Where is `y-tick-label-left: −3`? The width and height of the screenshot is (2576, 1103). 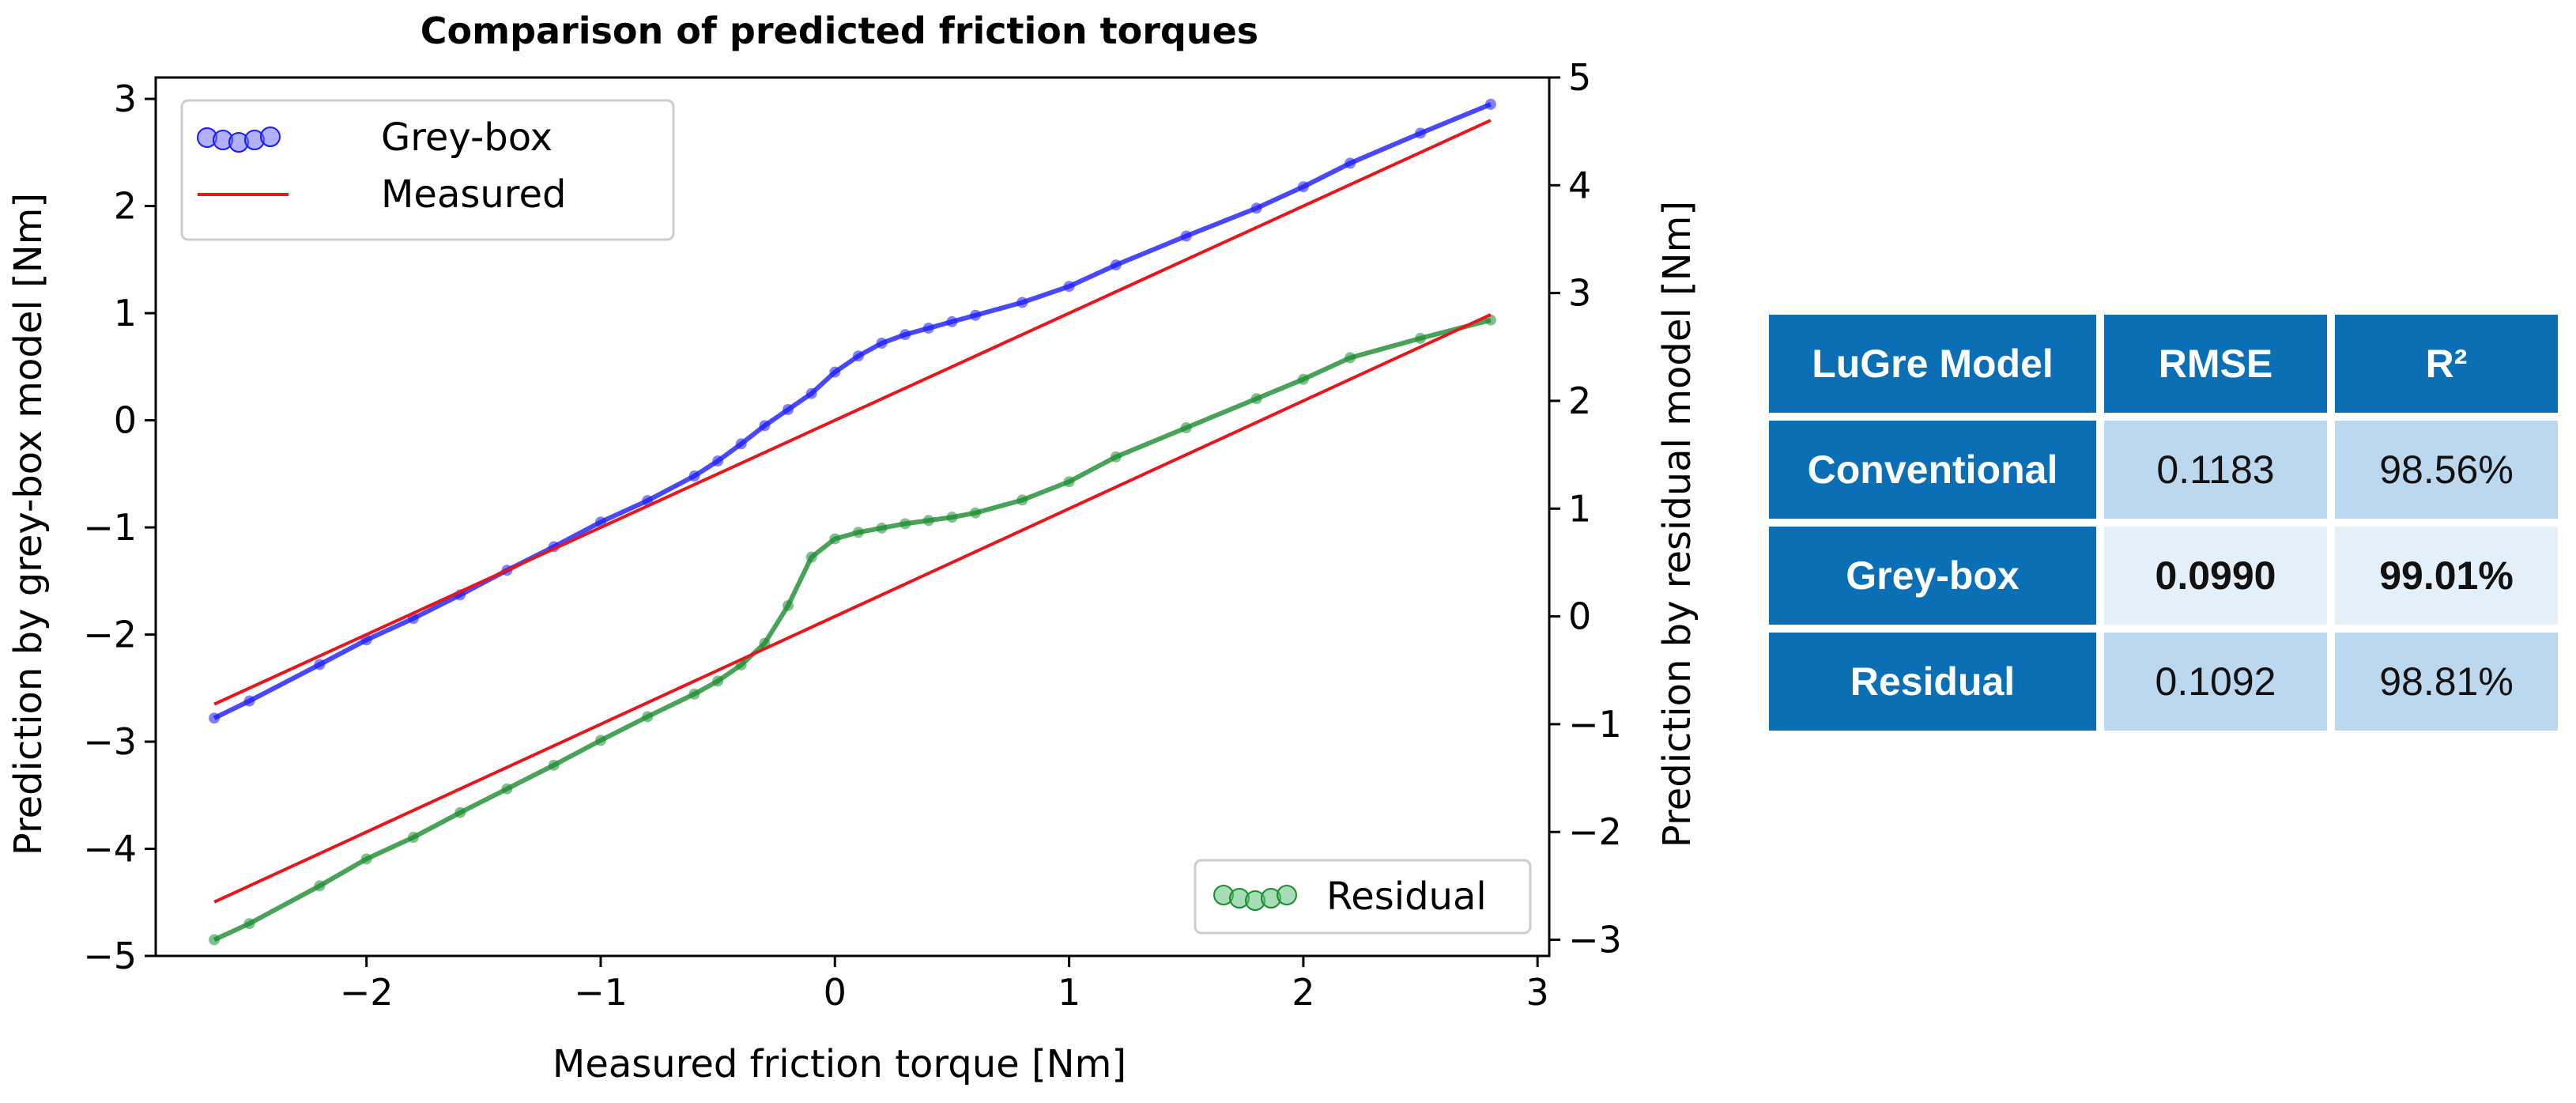
y-tick-label-left: −3 is located at coordinates (110, 742).